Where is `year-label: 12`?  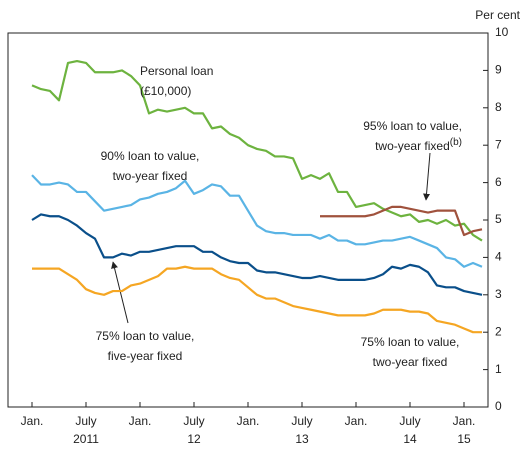 year-label: 12 is located at coordinates (194, 439).